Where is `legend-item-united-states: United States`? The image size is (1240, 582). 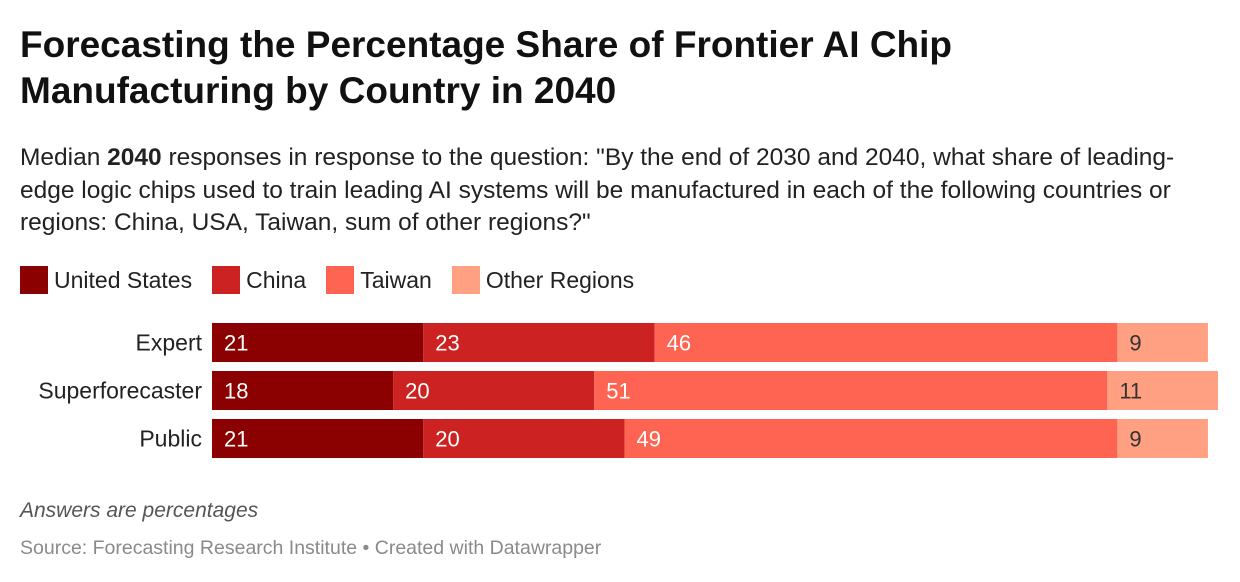
legend-item-united-states: United States is located at coordinates (106, 280).